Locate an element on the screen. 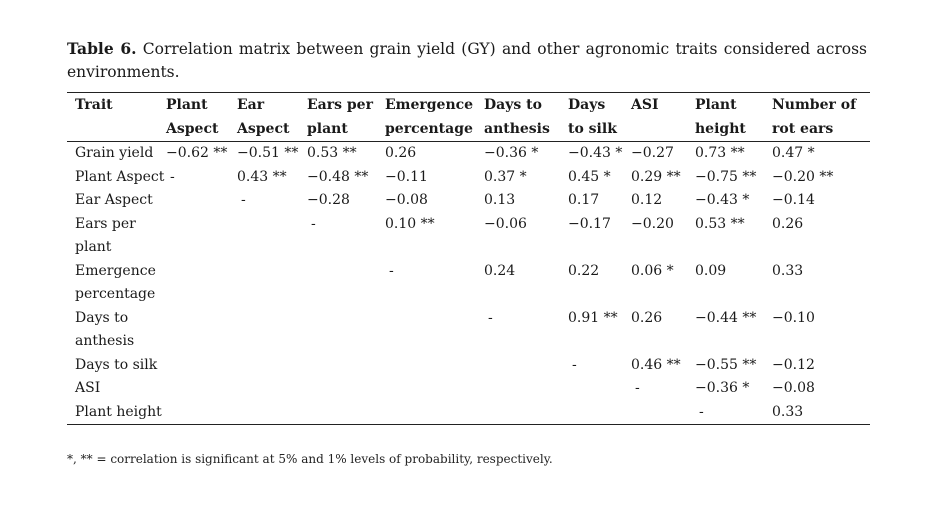 The image size is (932, 514). trait-label: Plant Aspect is located at coordinates (120, 176).